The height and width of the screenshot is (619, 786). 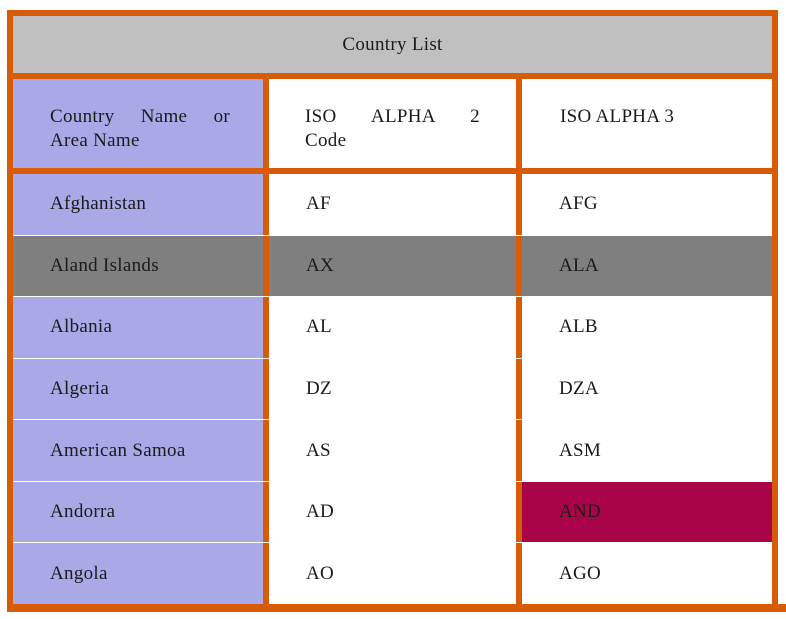 What do you see at coordinates (617, 116) in the screenshot?
I see `header-line: ISO ALPHA 3` at bounding box center [617, 116].